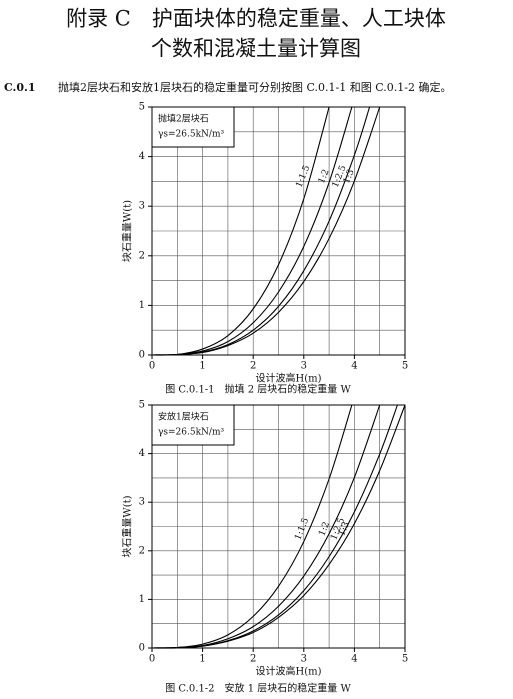  Describe the element at coordinates (183, 417) in the screenshot. I see `annotation: 安放1层块石` at that location.